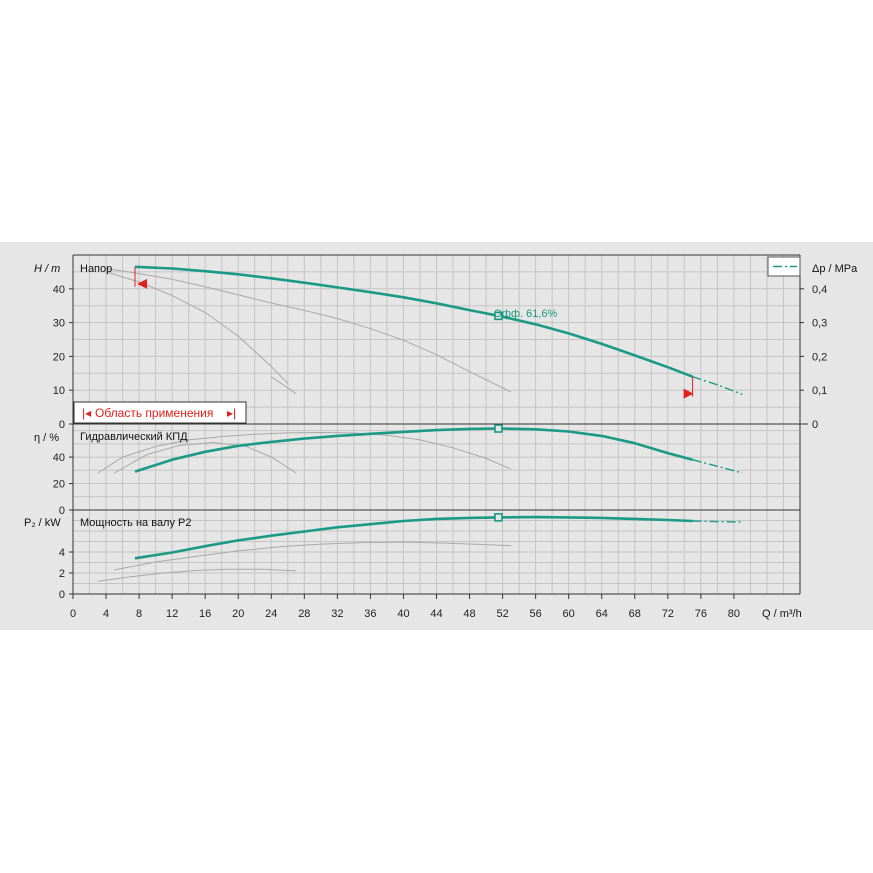  Describe the element at coordinates (136, 523) in the screenshot. I see `power-panel-title: Мощность на валу P2` at that location.